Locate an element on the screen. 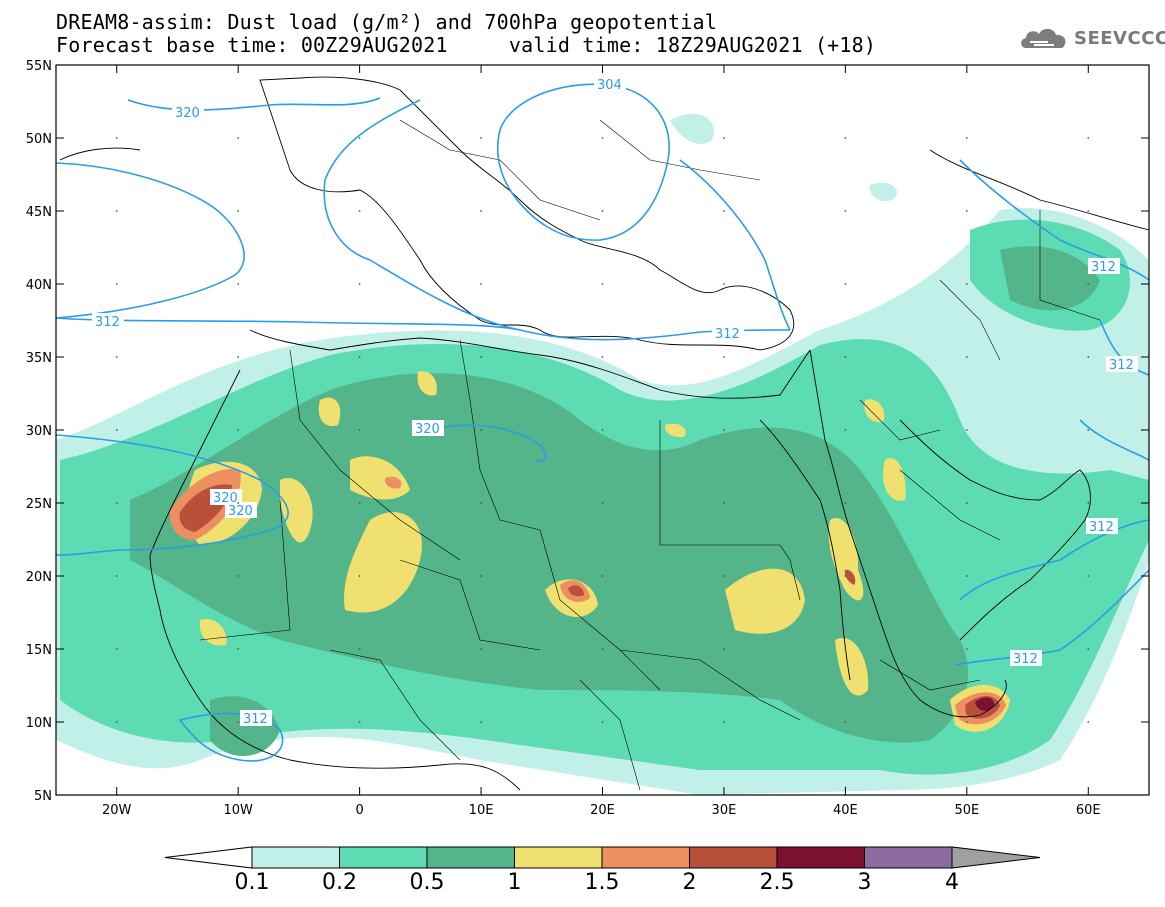  lon-tick-label: 10E is located at coordinates (481, 810).